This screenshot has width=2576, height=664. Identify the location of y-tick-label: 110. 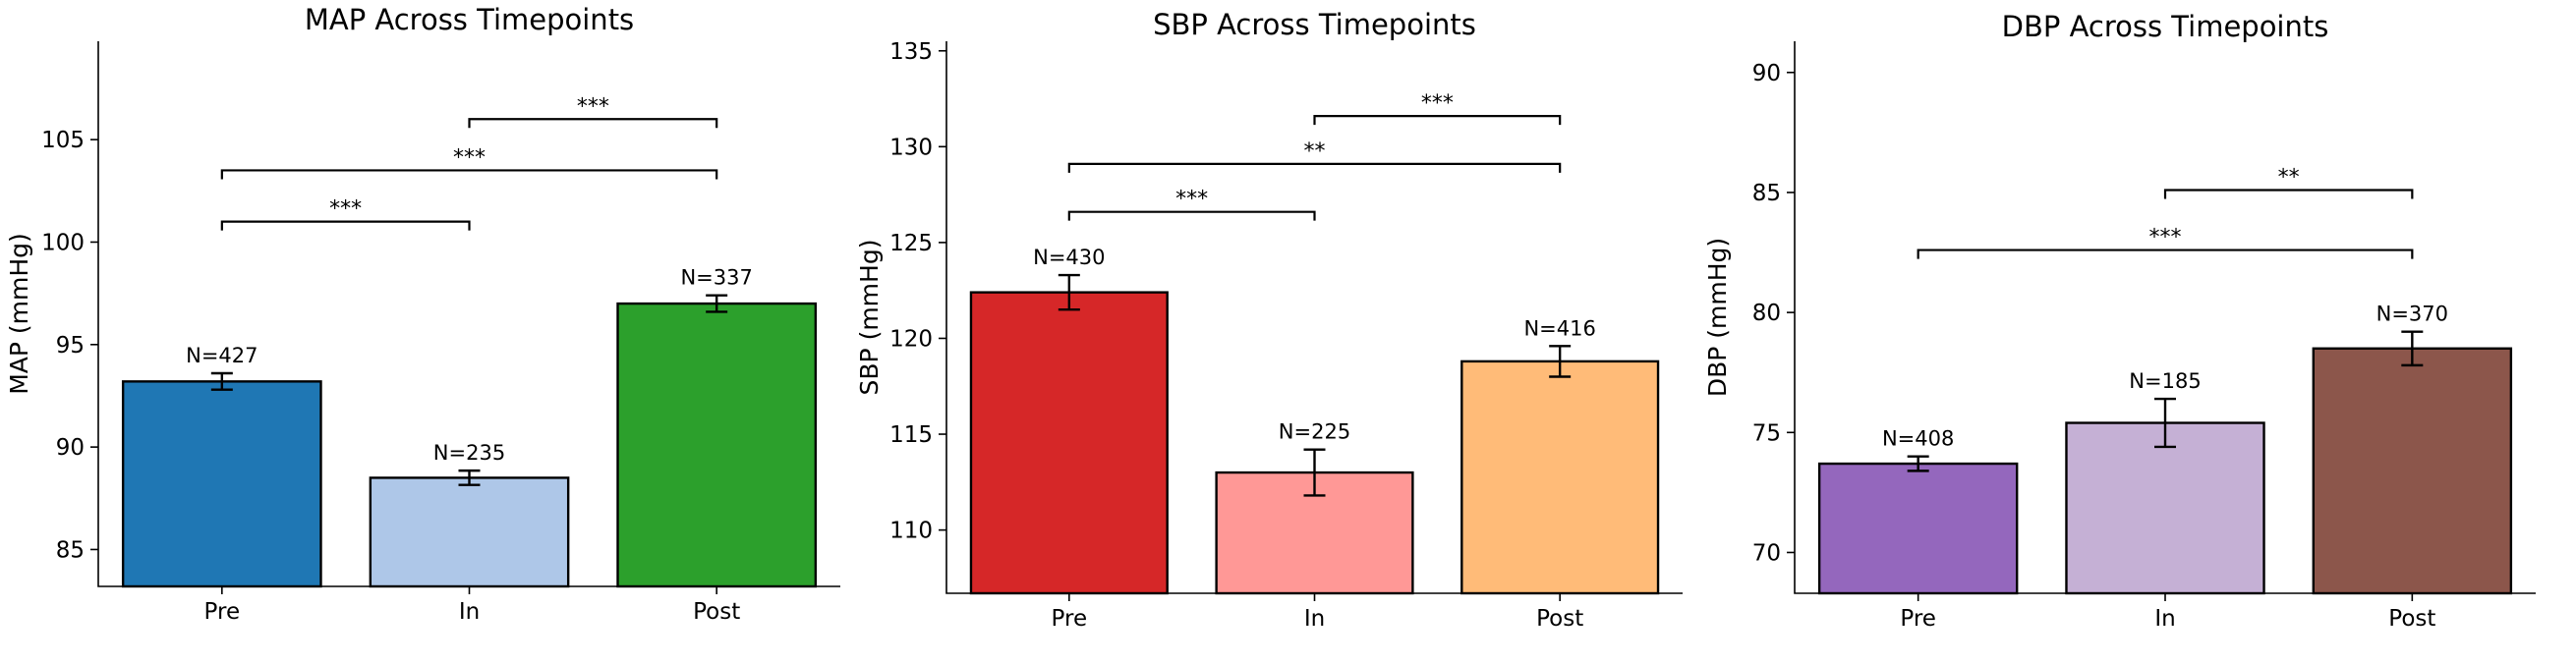
(911, 532).